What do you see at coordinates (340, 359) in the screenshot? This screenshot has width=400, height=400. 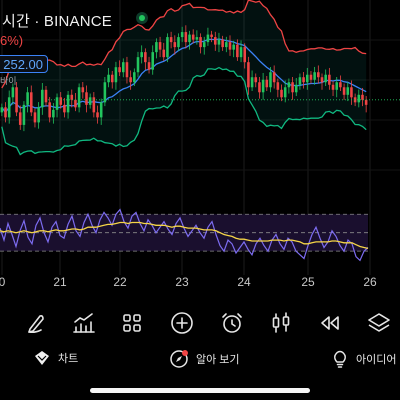 I see `lightbulb-icon` at bounding box center [340, 359].